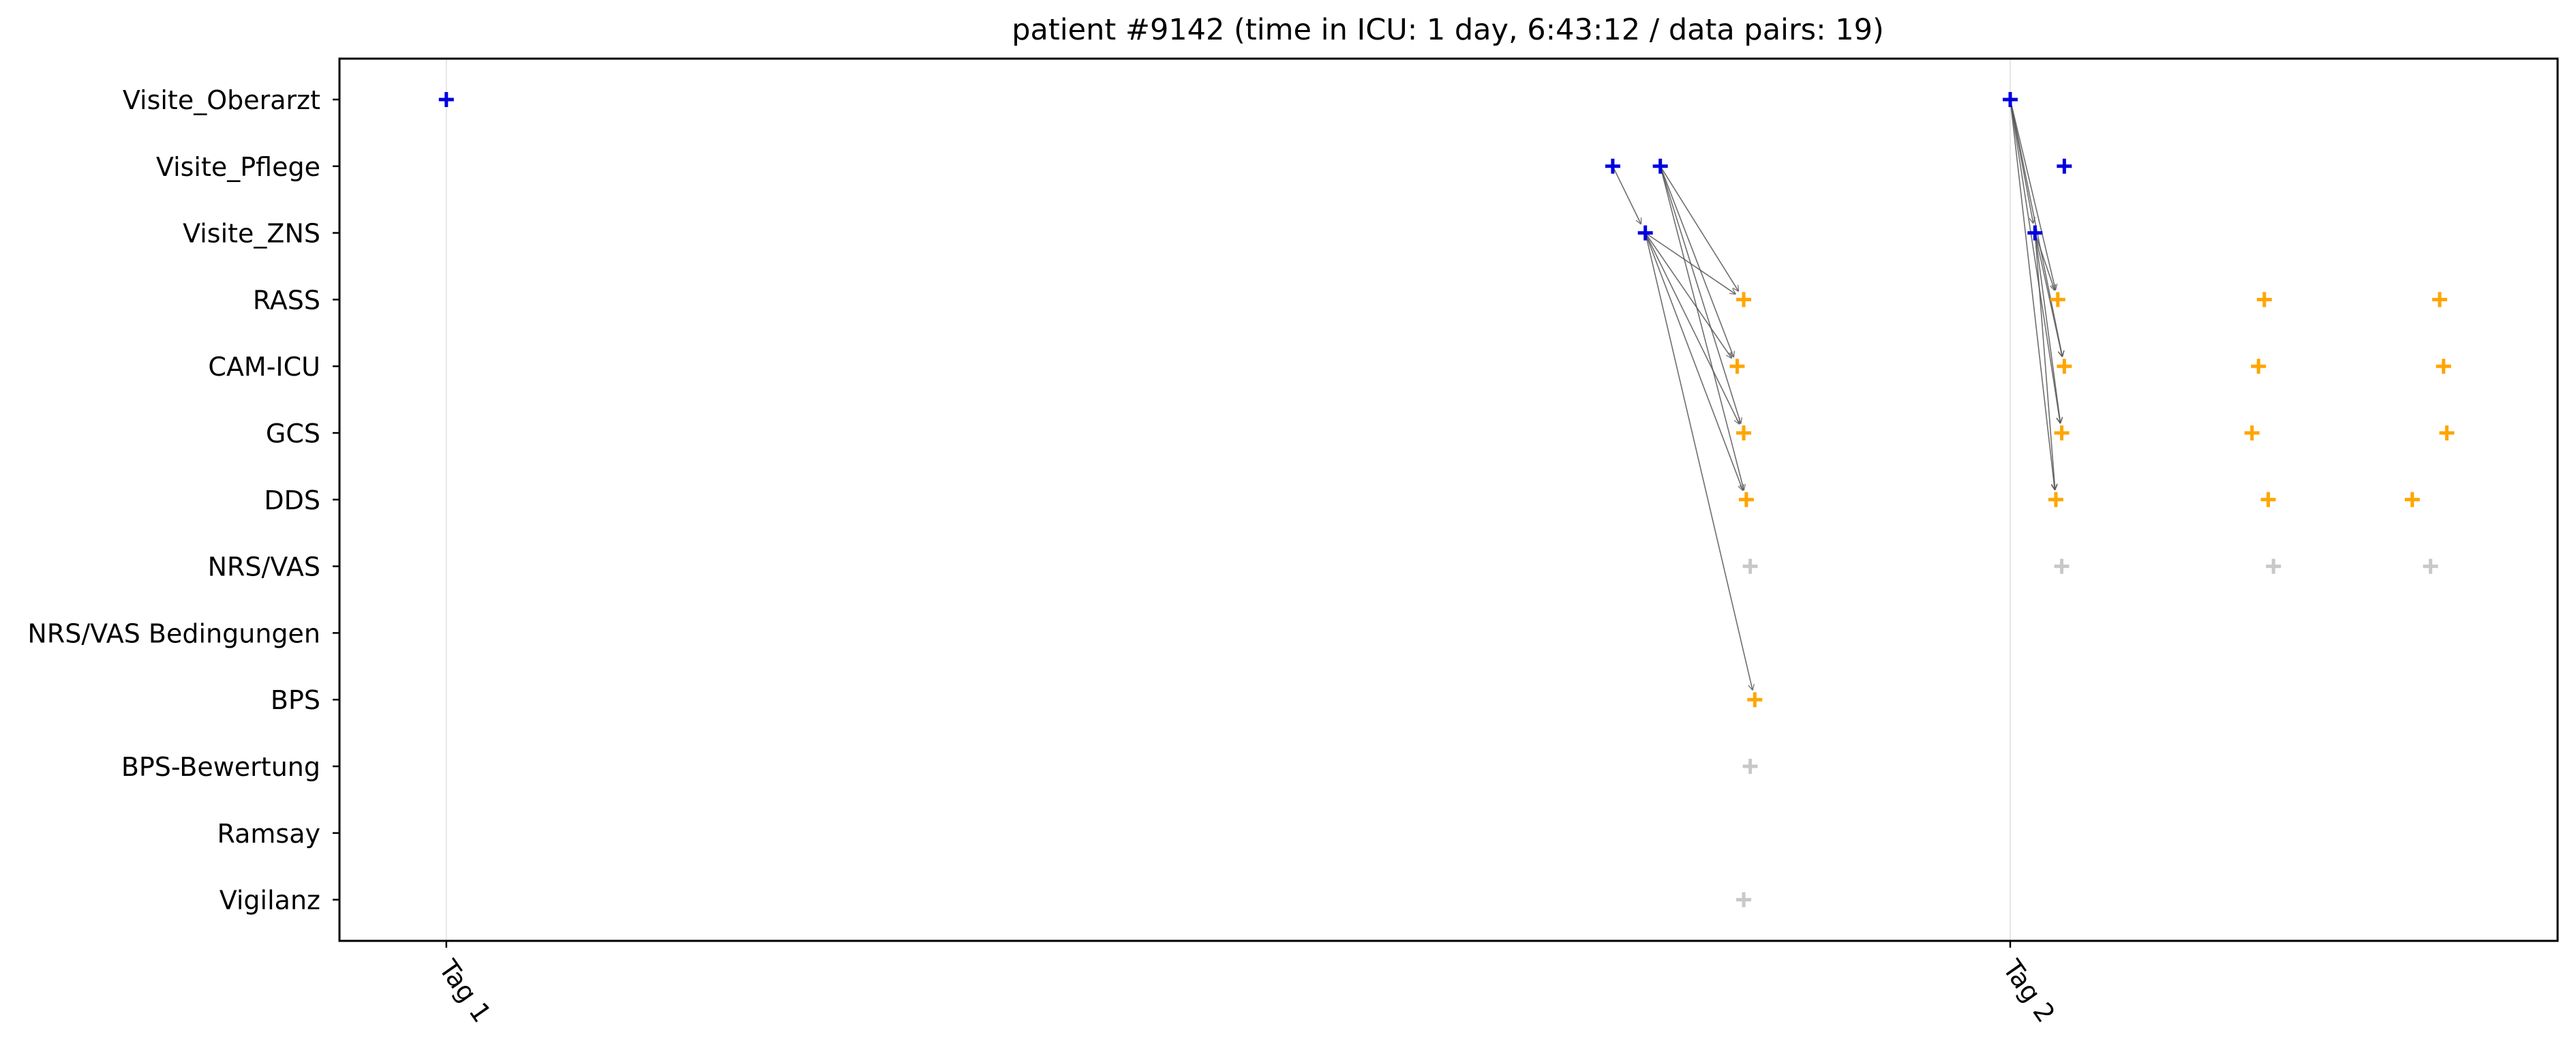 Image resolution: width=2576 pixels, height=1052 pixels. I want to click on y-tick-label: NRS/VAS Bedingungen, so click(173, 633).